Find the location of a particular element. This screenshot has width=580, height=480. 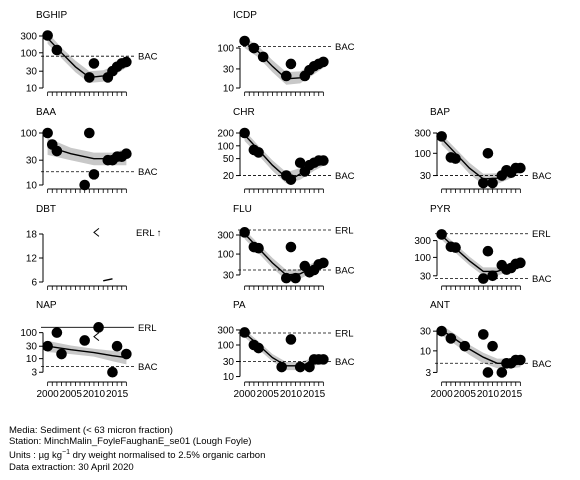

panel-title: BGHIP is located at coordinates (51, 15).